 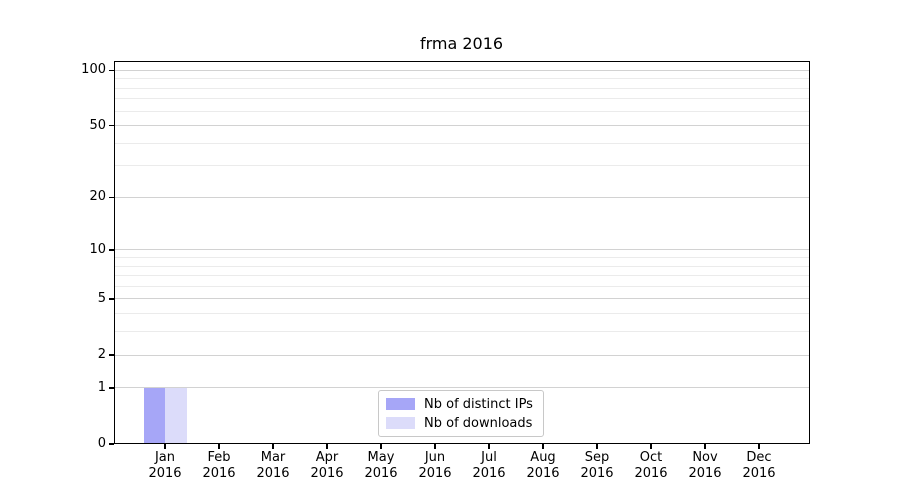 I want to click on x-tick-label: Jun 2016, so click(x=435, y=465).